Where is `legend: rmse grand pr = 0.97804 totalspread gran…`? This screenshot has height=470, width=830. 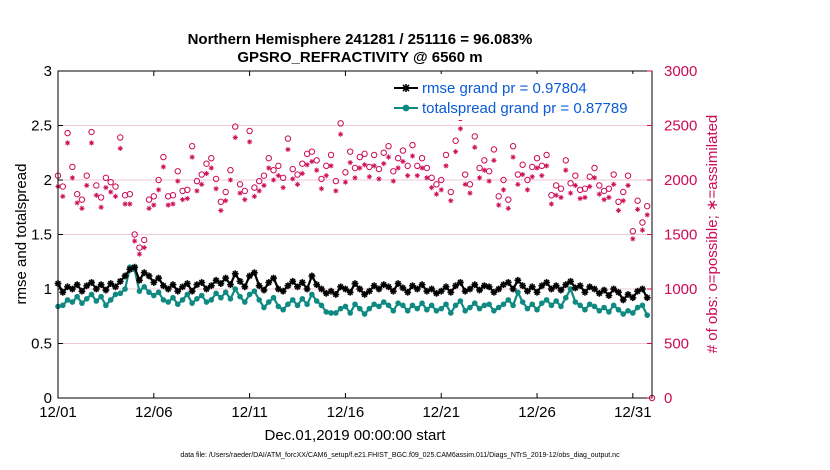 legend: rmse grand pr = 0.97804 totalspread gran… is located at coordinates (519, 97).